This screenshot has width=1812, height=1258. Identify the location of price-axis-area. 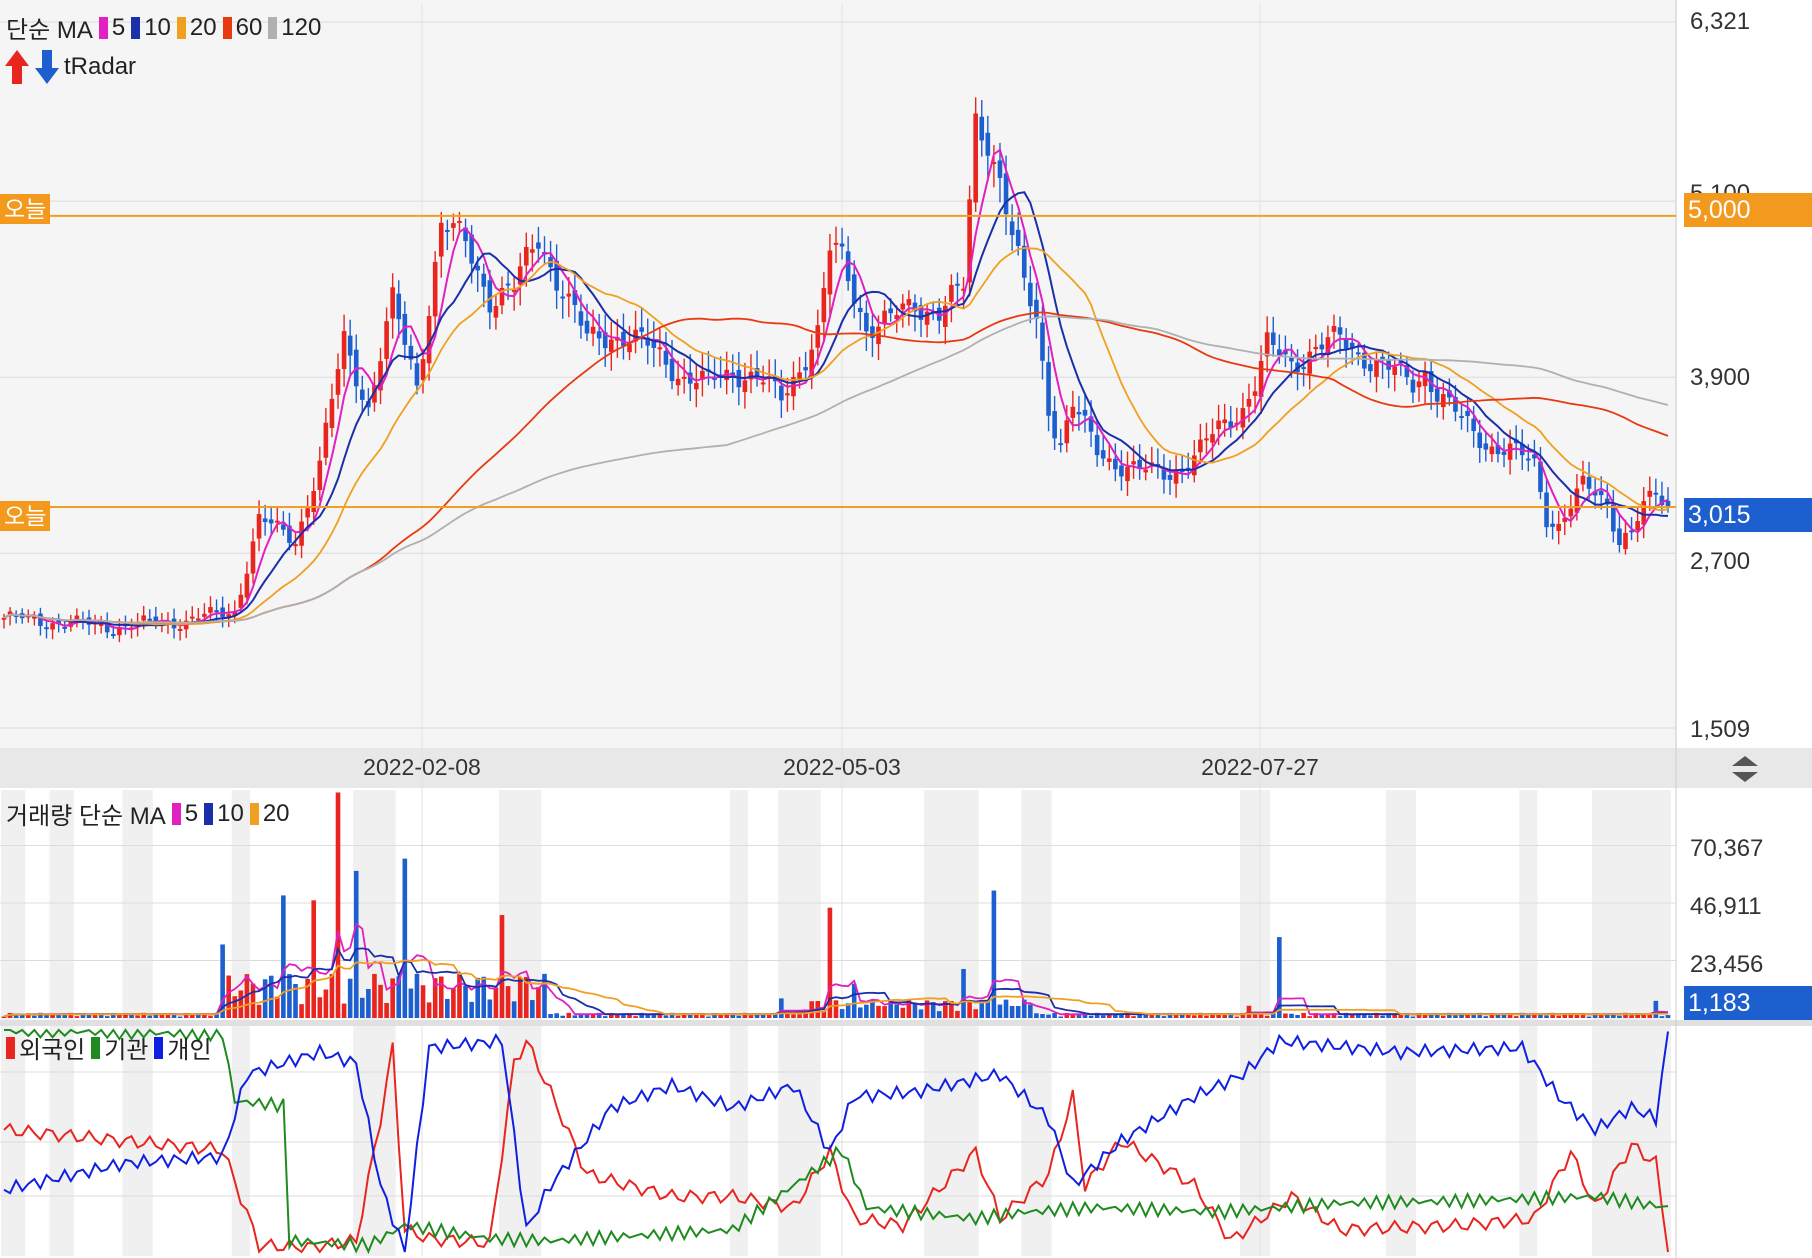
(1744, 374).